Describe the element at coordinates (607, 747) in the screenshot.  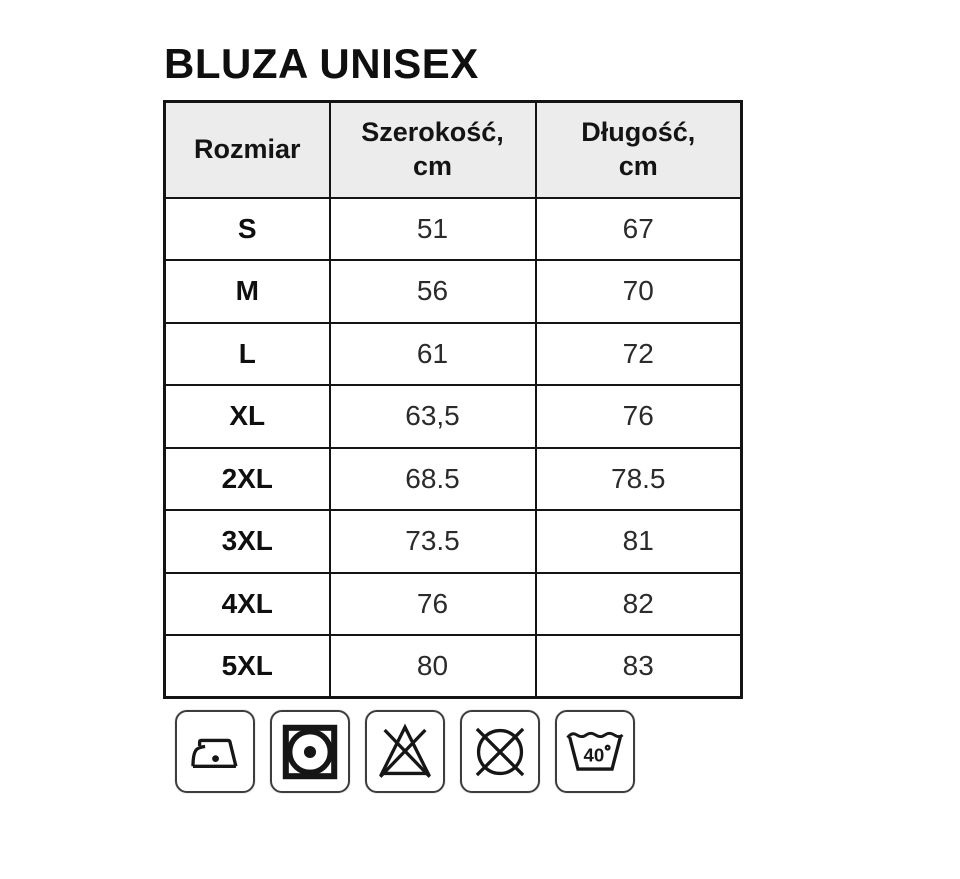
I see `degree-mark` at that location.